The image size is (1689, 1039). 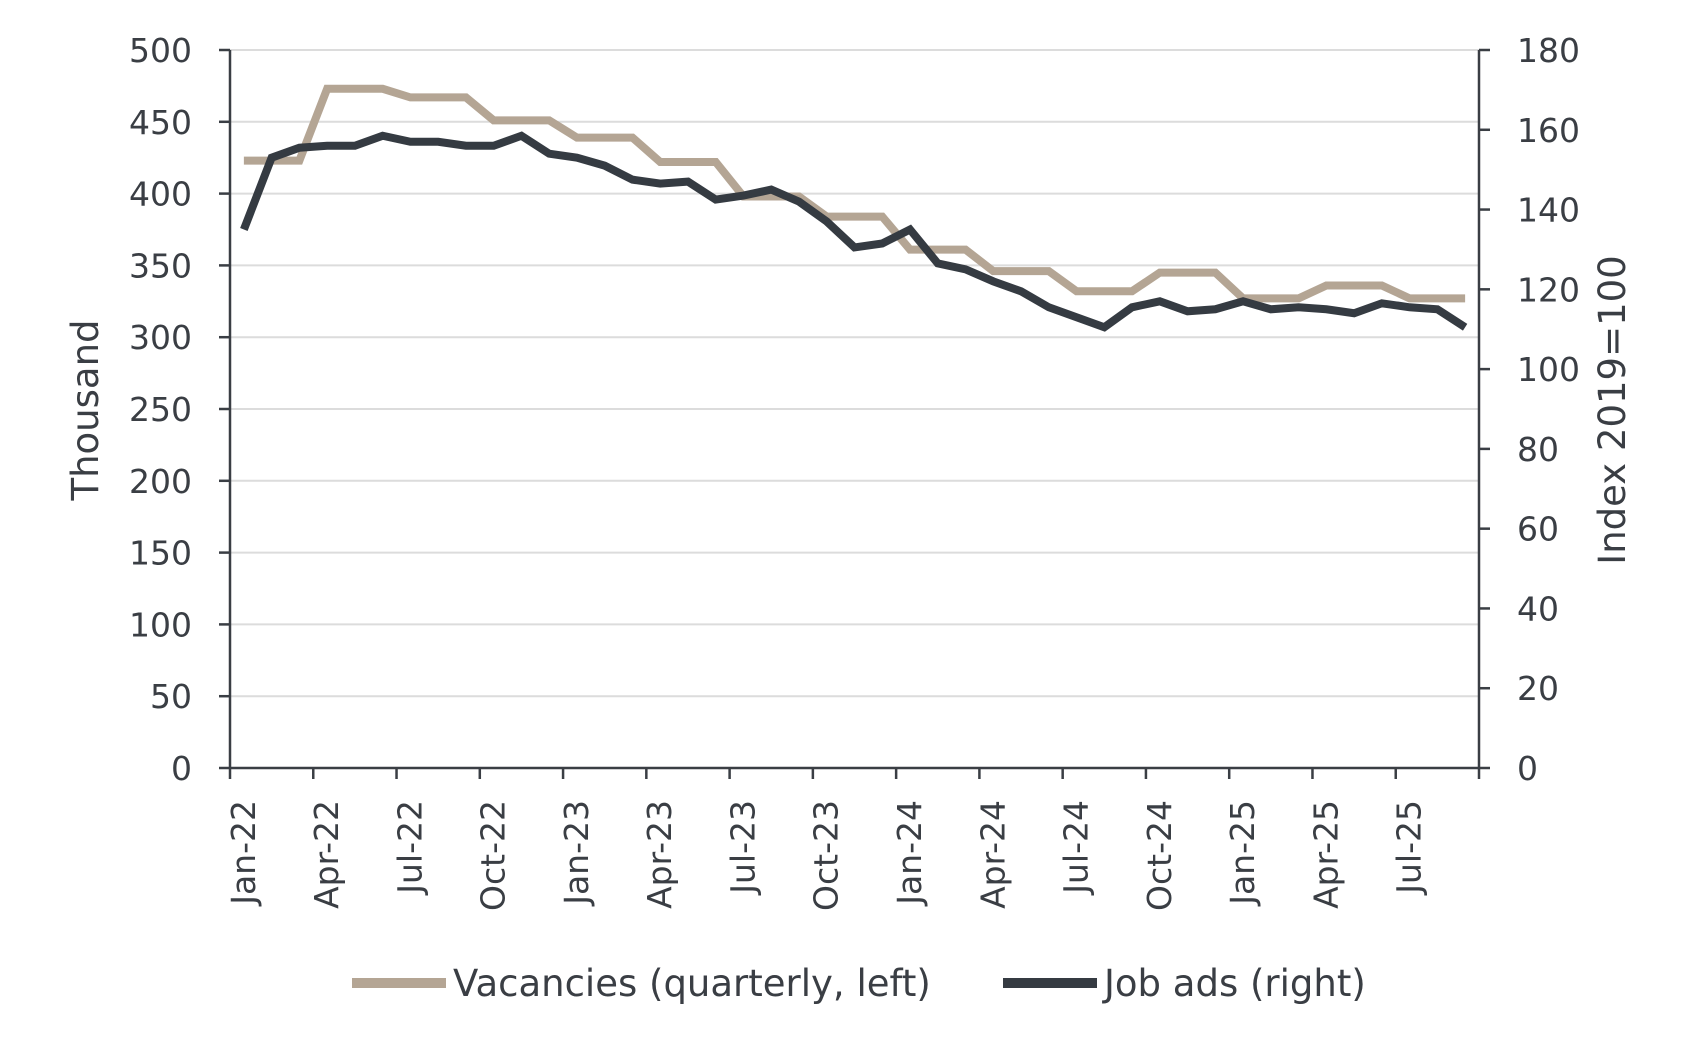 What do you see at coordinates (1612, 409) in the screenshot?
I see `right-axis-title: Index 2019=100` at bounding box center [1612, 409].